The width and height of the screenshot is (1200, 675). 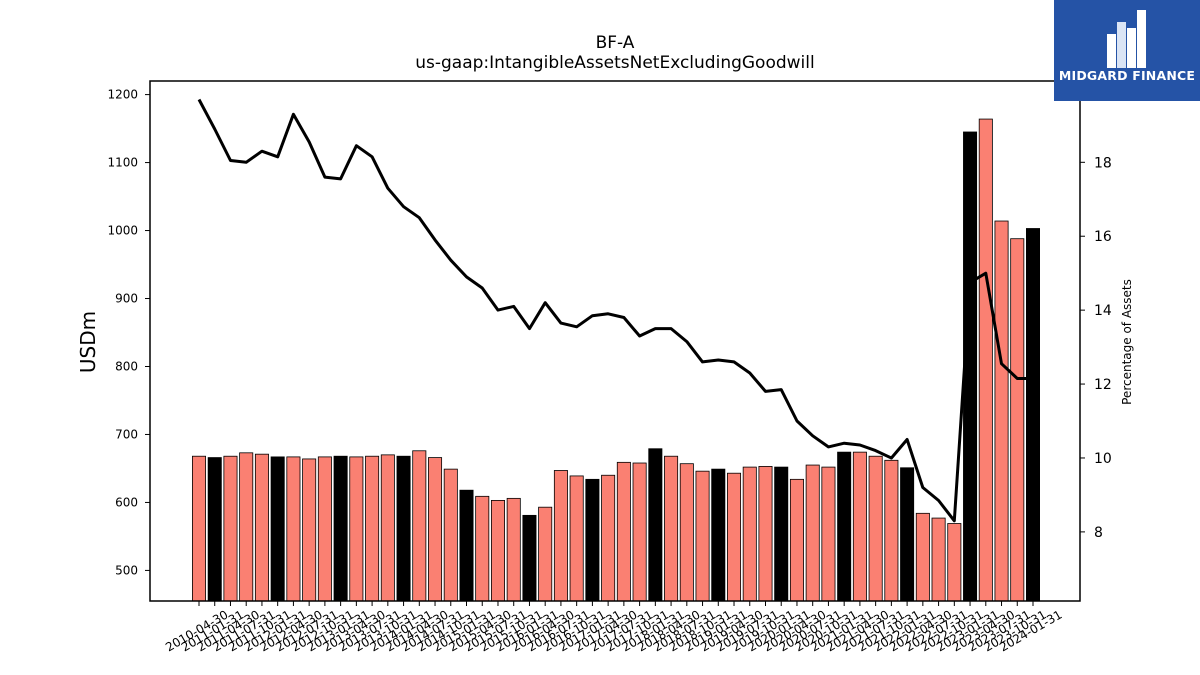 What do you see at coordinates (1103, 163) in the screenshot?
I see `y-right-tick-label: 18` at bounding box center [1103, 163].